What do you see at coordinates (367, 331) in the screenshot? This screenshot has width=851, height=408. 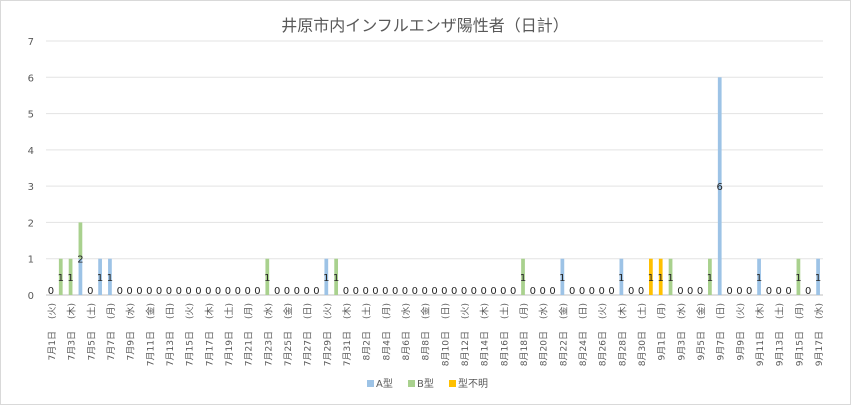 I see `x-tick: (土) 8月2日` at bounding box center [367, 331].